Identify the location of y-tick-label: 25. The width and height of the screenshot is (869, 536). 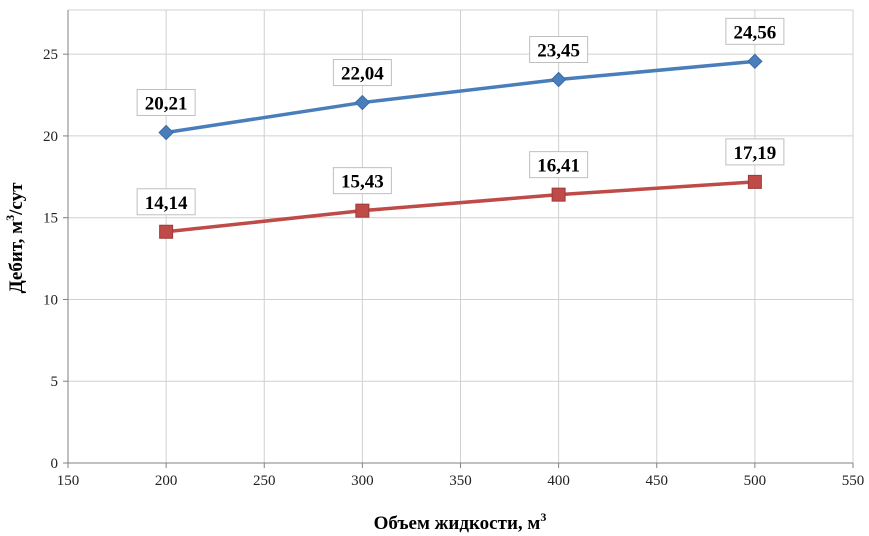
(50, 55).